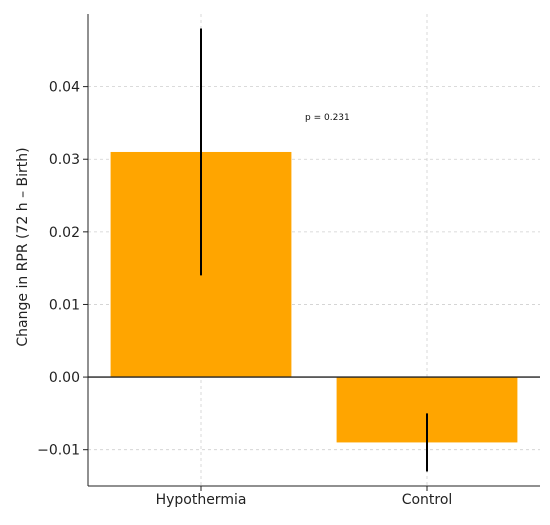 This screenshot has height=525, width=550. I want to click on x-tick-label: Control, so click(427, 500).